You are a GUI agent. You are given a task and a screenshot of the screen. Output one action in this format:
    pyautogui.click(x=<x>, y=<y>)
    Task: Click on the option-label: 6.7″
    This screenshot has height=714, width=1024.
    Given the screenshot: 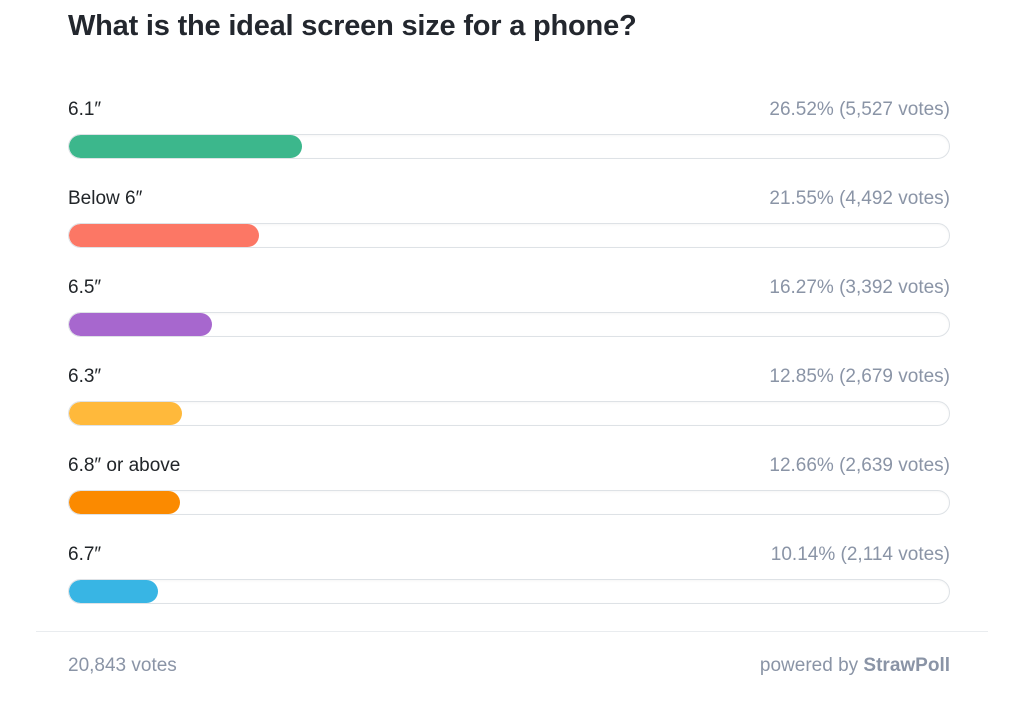 What is the action you would take?
    pyautogui.click(x=85, y=554)
    